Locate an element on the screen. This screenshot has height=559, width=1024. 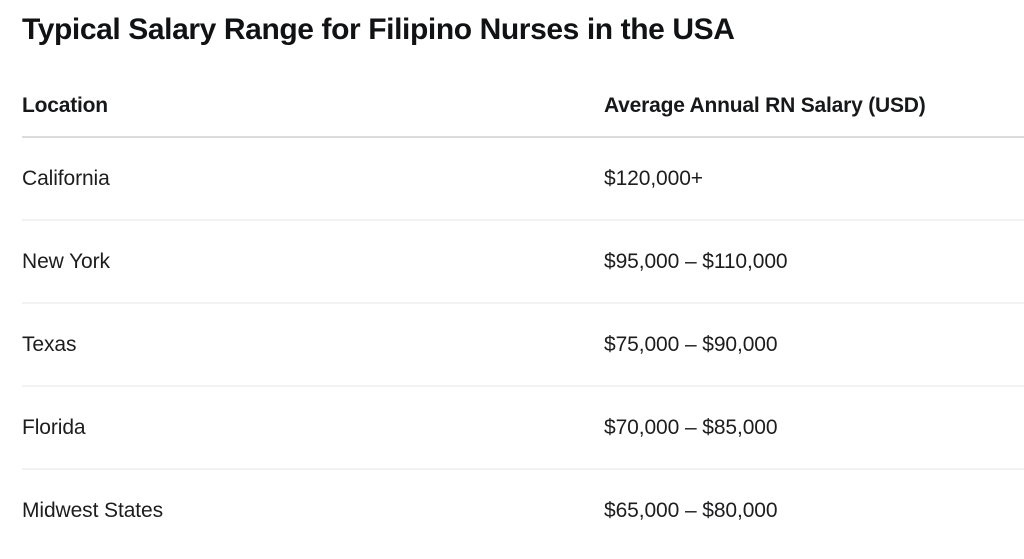
column-header-location: Location is located at coordinates (65, 105).